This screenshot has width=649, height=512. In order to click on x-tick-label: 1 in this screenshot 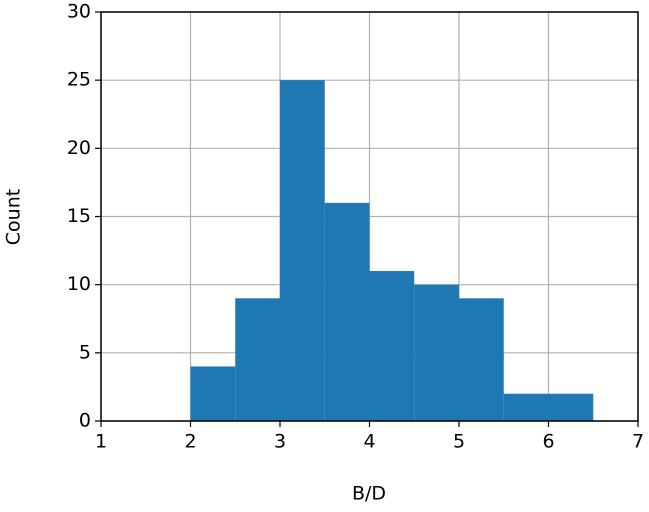, I will do `click(101, 442)`.